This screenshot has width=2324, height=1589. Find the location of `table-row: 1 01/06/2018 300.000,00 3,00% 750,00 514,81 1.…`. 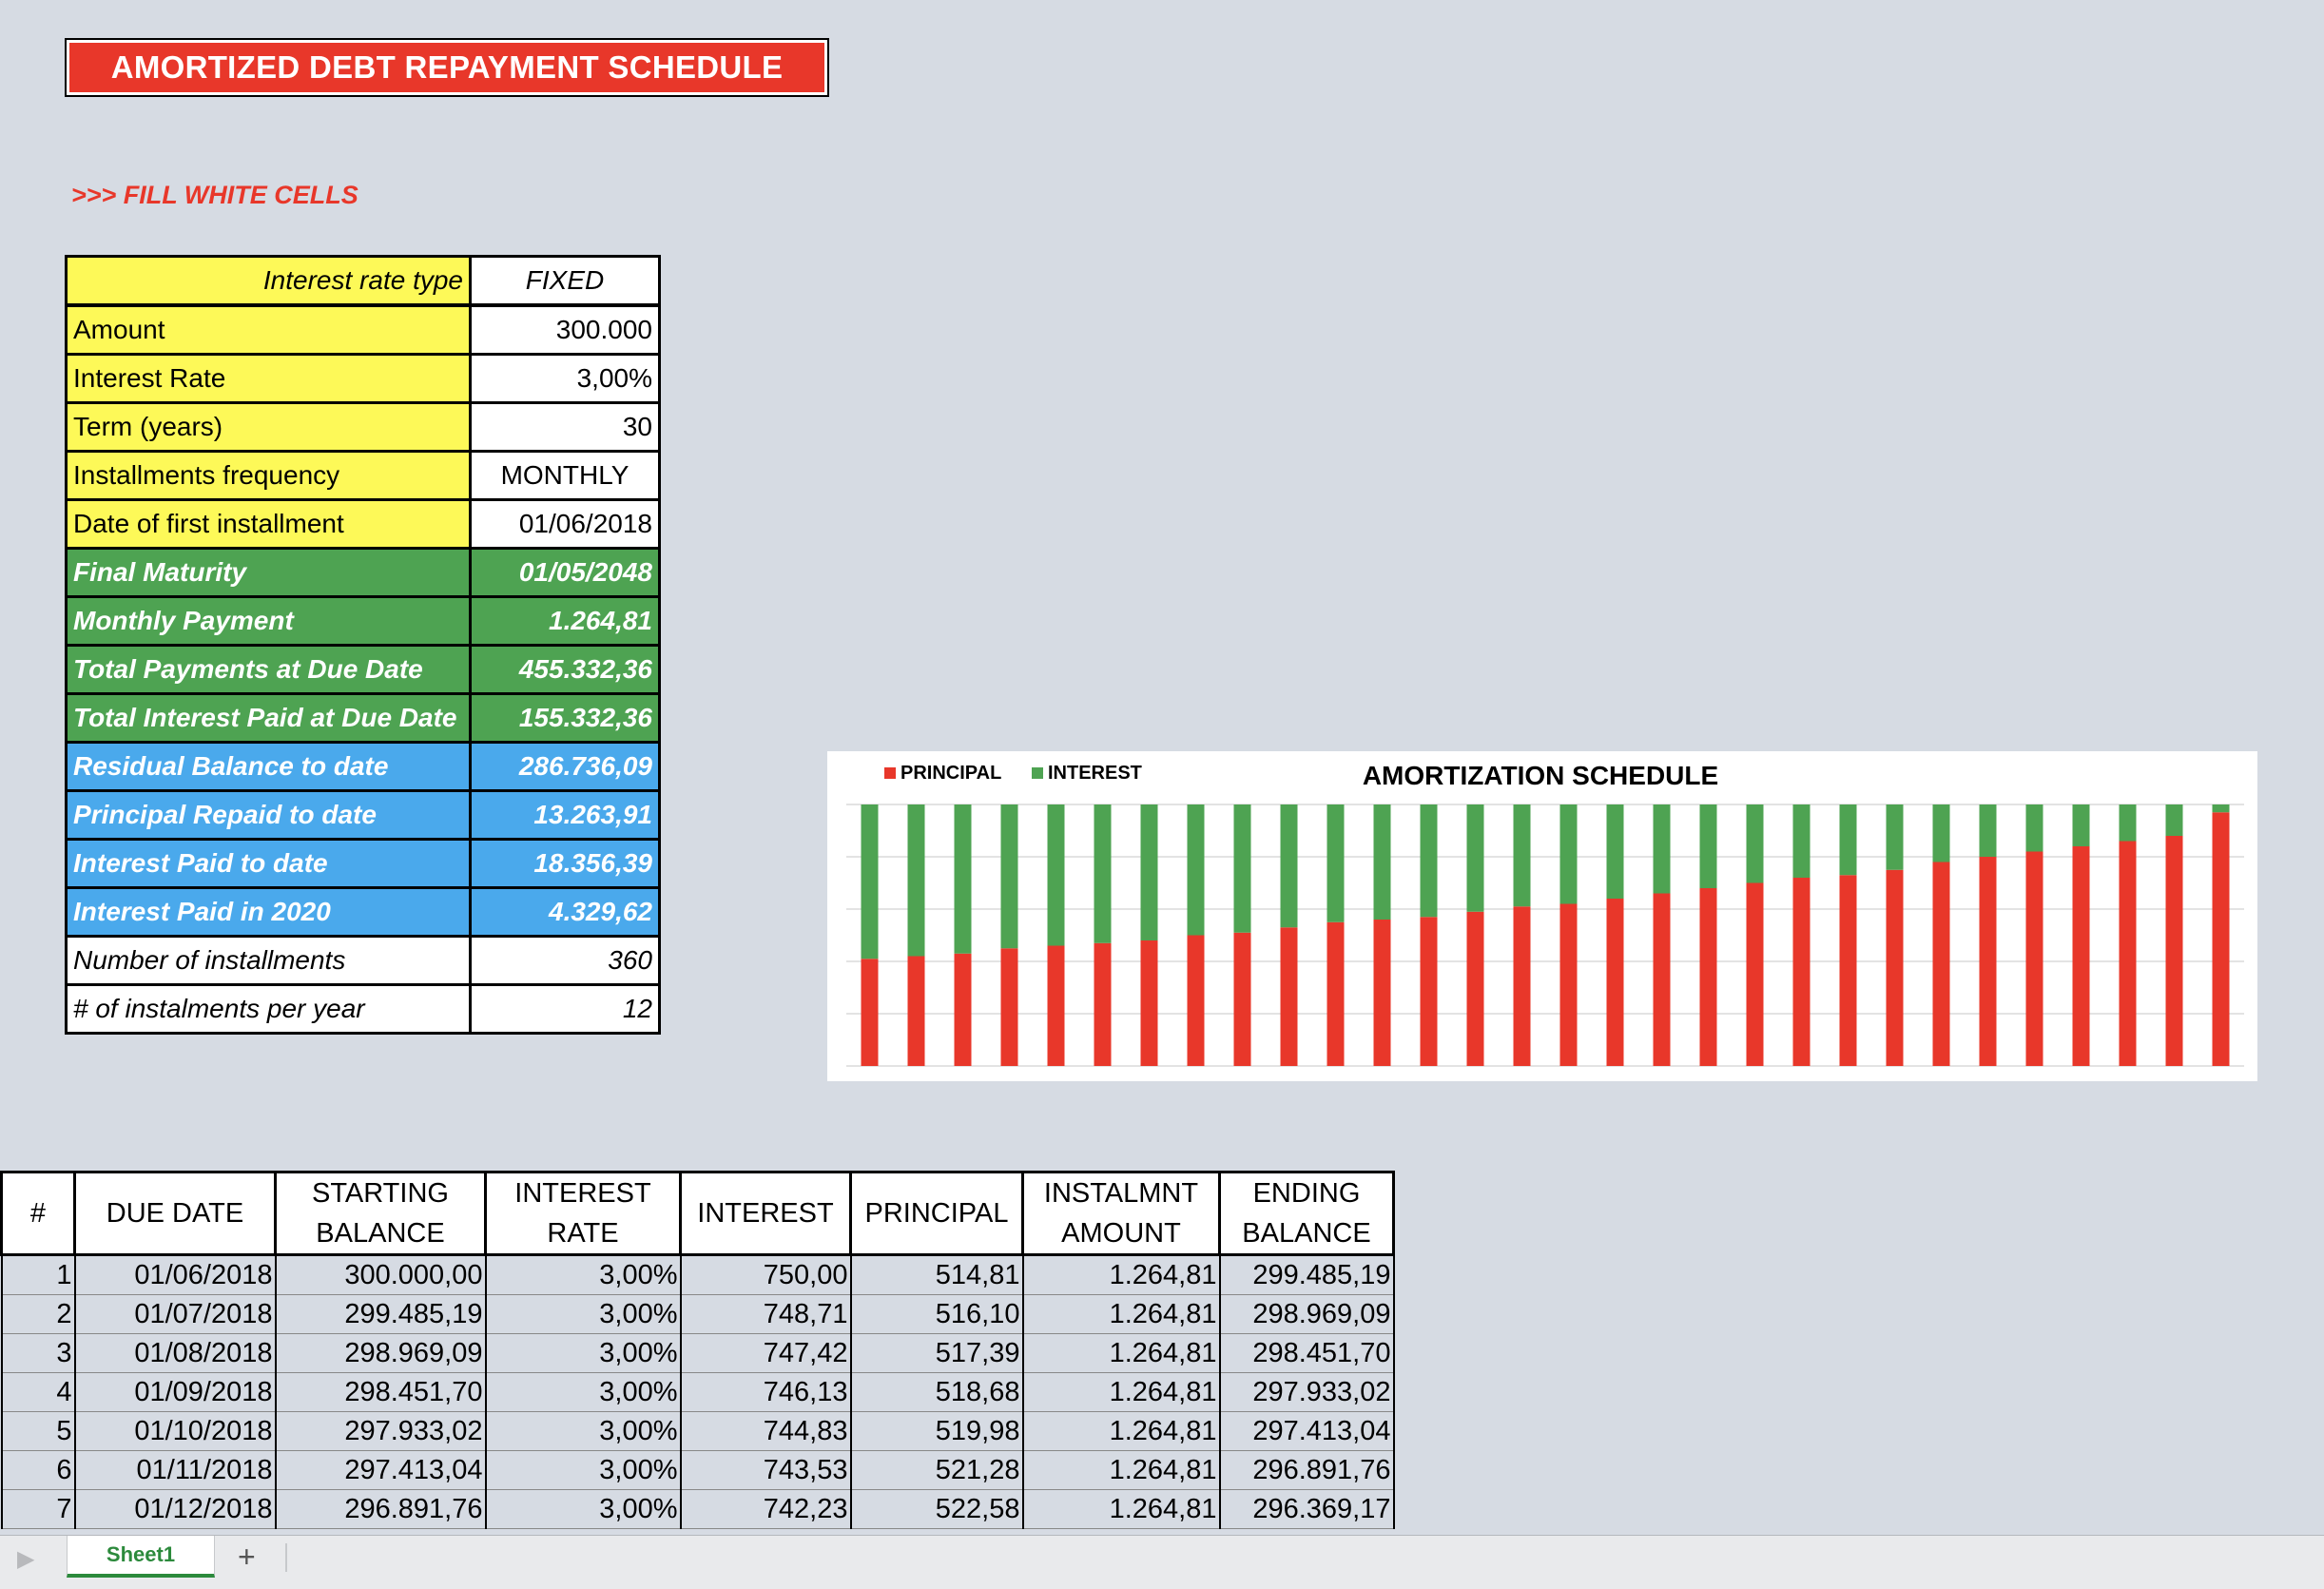

table-row: 1 01/06/2018 300.000,00 3,00% 750,00 514,81 1.… is located at coordinates (697, 1274).